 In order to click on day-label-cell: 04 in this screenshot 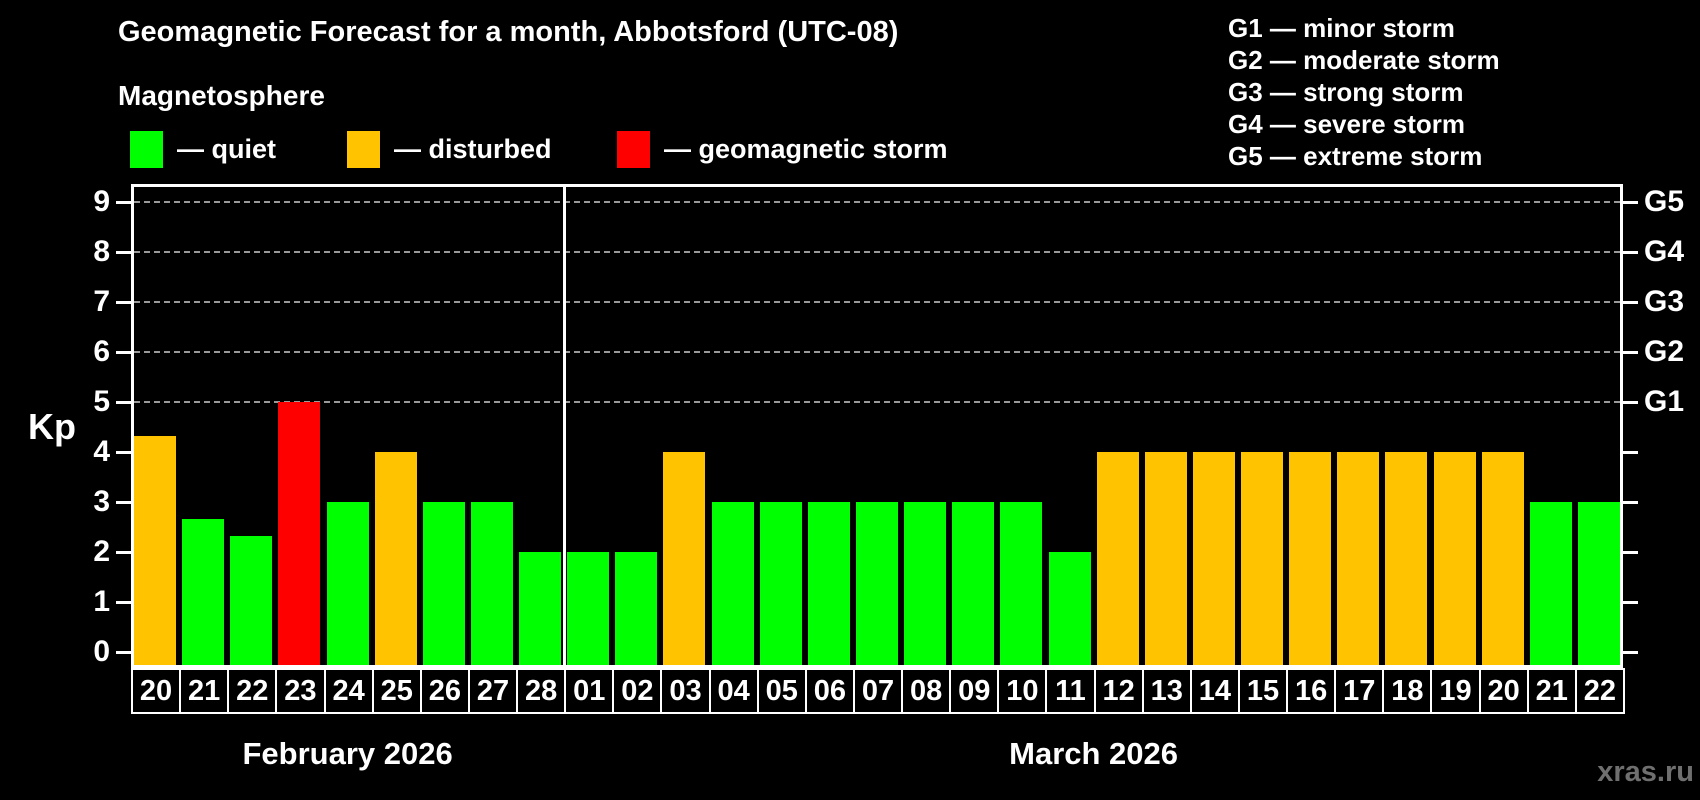, I will do `click(733, 691)`.